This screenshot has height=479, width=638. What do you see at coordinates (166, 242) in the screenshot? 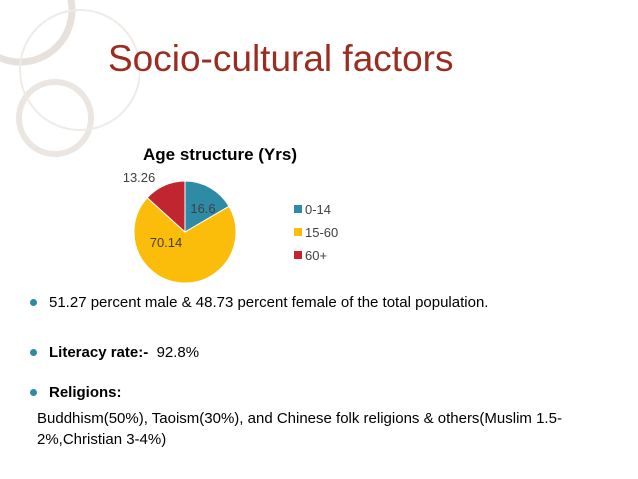
I see `data-label-15-60: 70.14` at bounding box center [166, 242].